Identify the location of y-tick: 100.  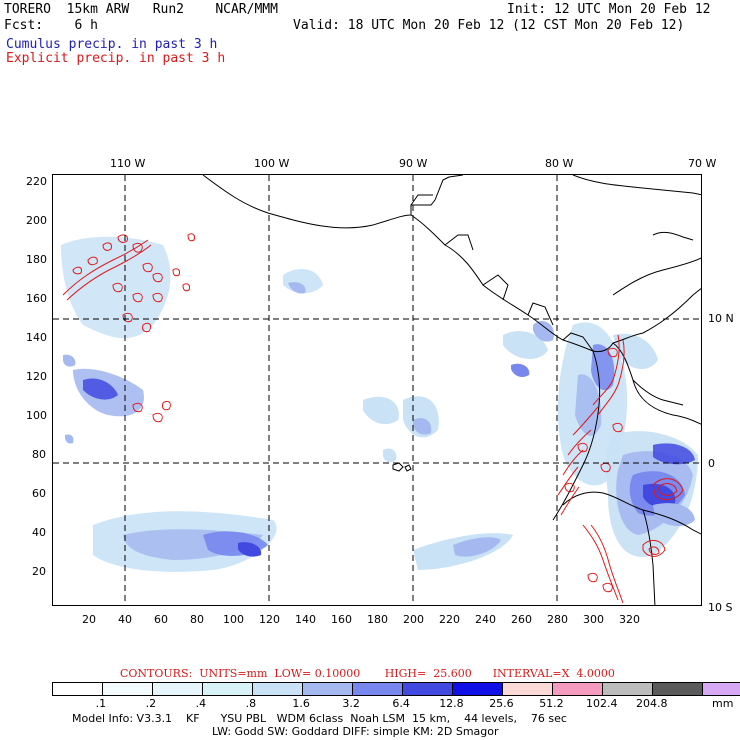
(36, 415).